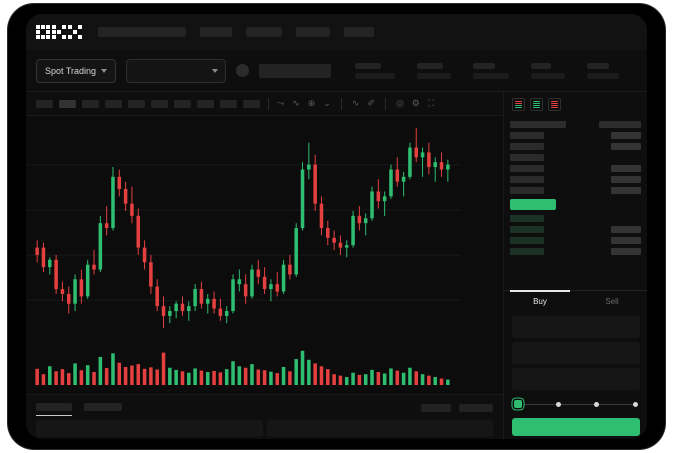 The height and width of the screenshot is (453, 673). What do you see at coordinates (296, 103) in the screenshot?
I see `indicators-icon: ∿` at bounding box center [296, 103].